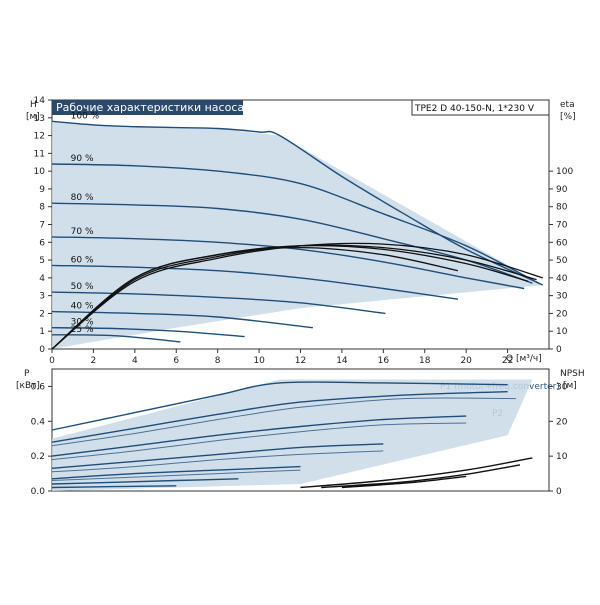 Image resolution: width=600 pixels, height=605 pixels. Describe the element at coordinates (562, 261) in the screenshot. I see `eta-tick-label: 50` at that location.